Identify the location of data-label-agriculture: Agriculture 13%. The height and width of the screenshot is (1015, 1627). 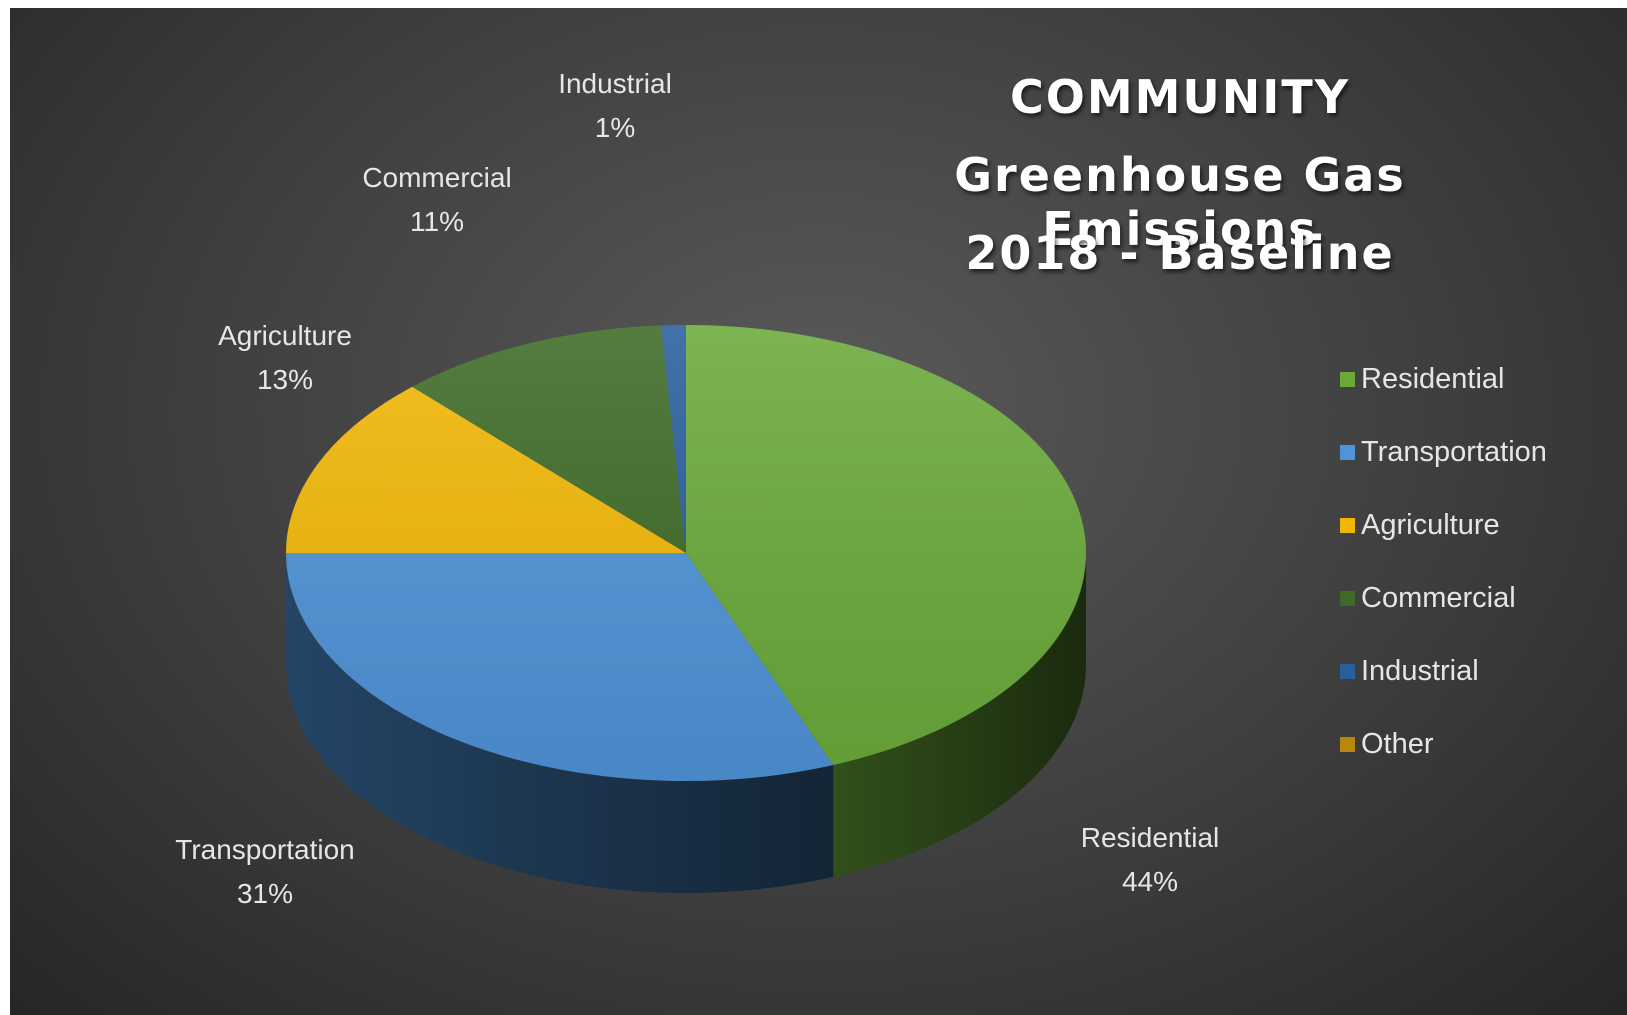
(285, 357).